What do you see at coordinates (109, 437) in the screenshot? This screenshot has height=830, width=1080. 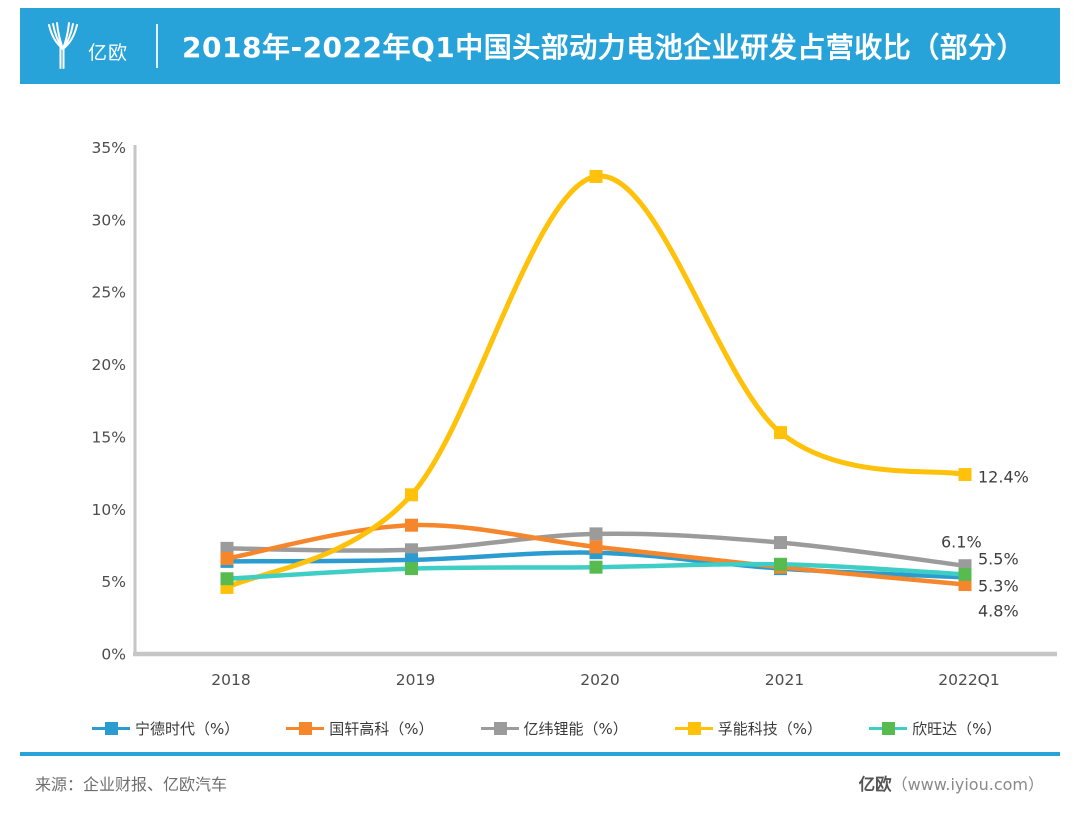 I see `y-tick-label: 15%` at bounding box center [109, 437].